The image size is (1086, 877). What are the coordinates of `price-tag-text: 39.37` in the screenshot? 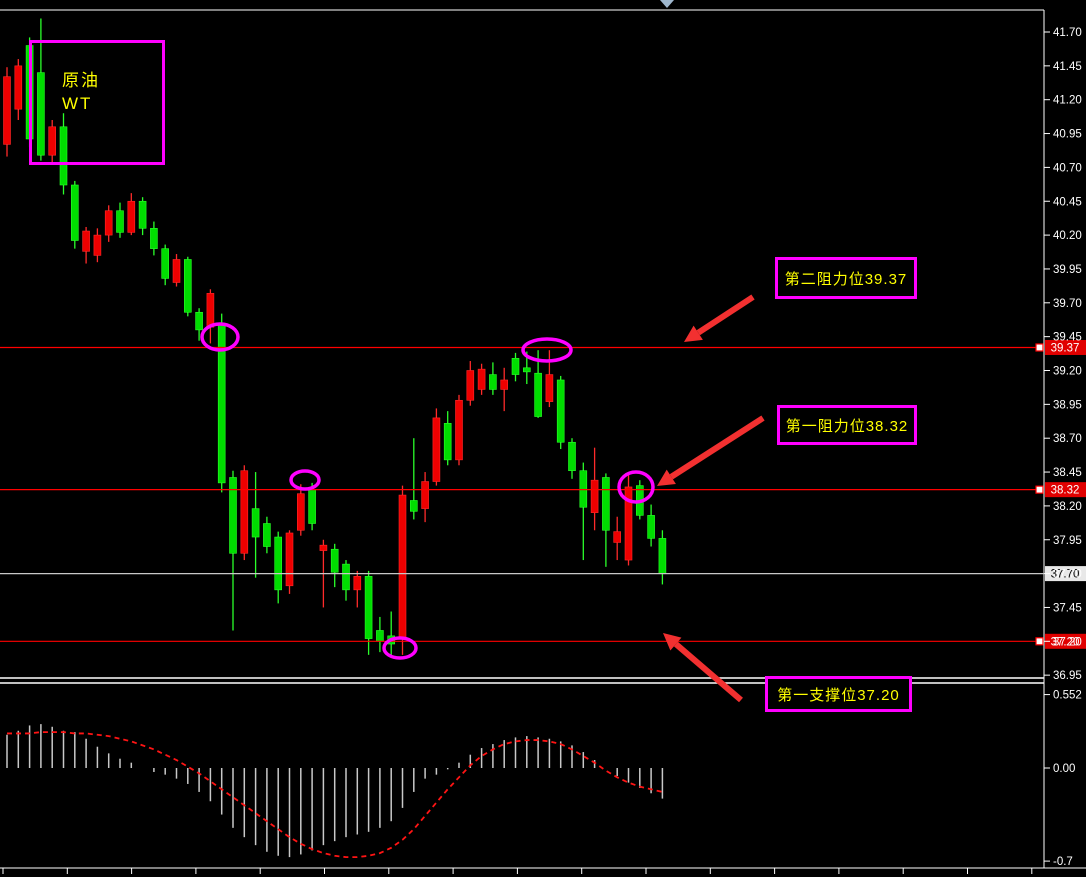 It's located at (1065, 348).